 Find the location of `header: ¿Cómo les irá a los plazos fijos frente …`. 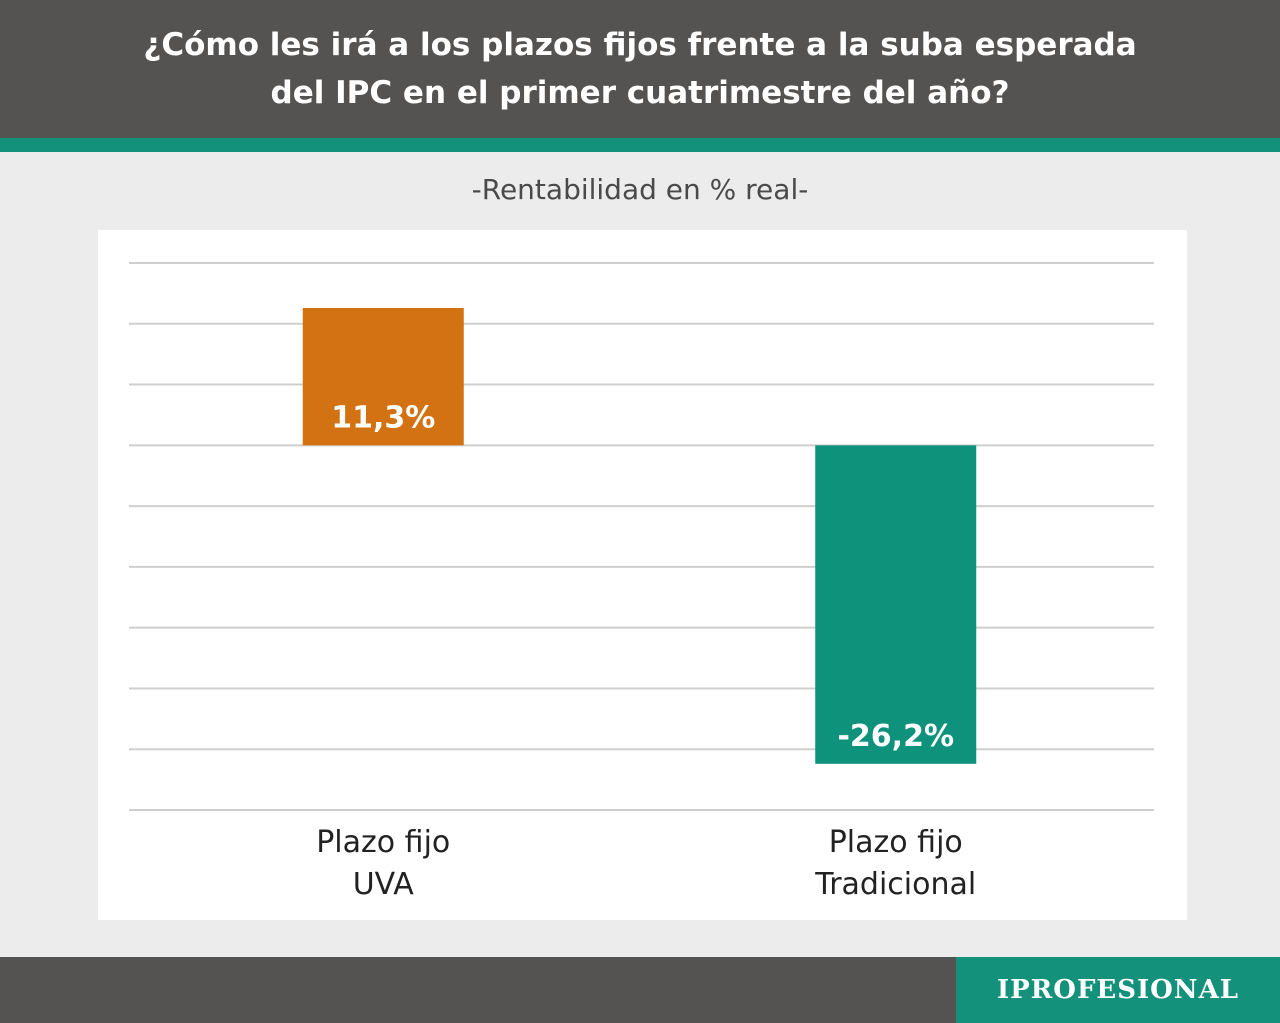

header: ¿Cómo les irá a los plazos fijos frente … is located at coordinates (640, 69).